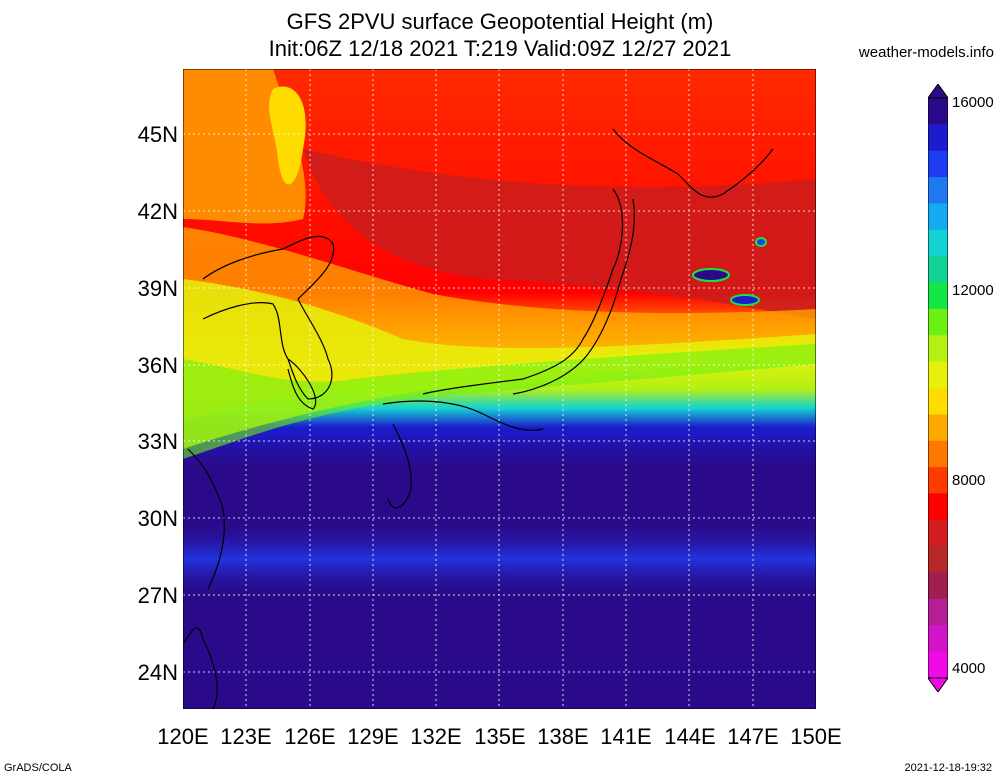  Describe the element at coordinates (157, 595) in the screenshot. I see `lat-label-27n: 27N` at that location.